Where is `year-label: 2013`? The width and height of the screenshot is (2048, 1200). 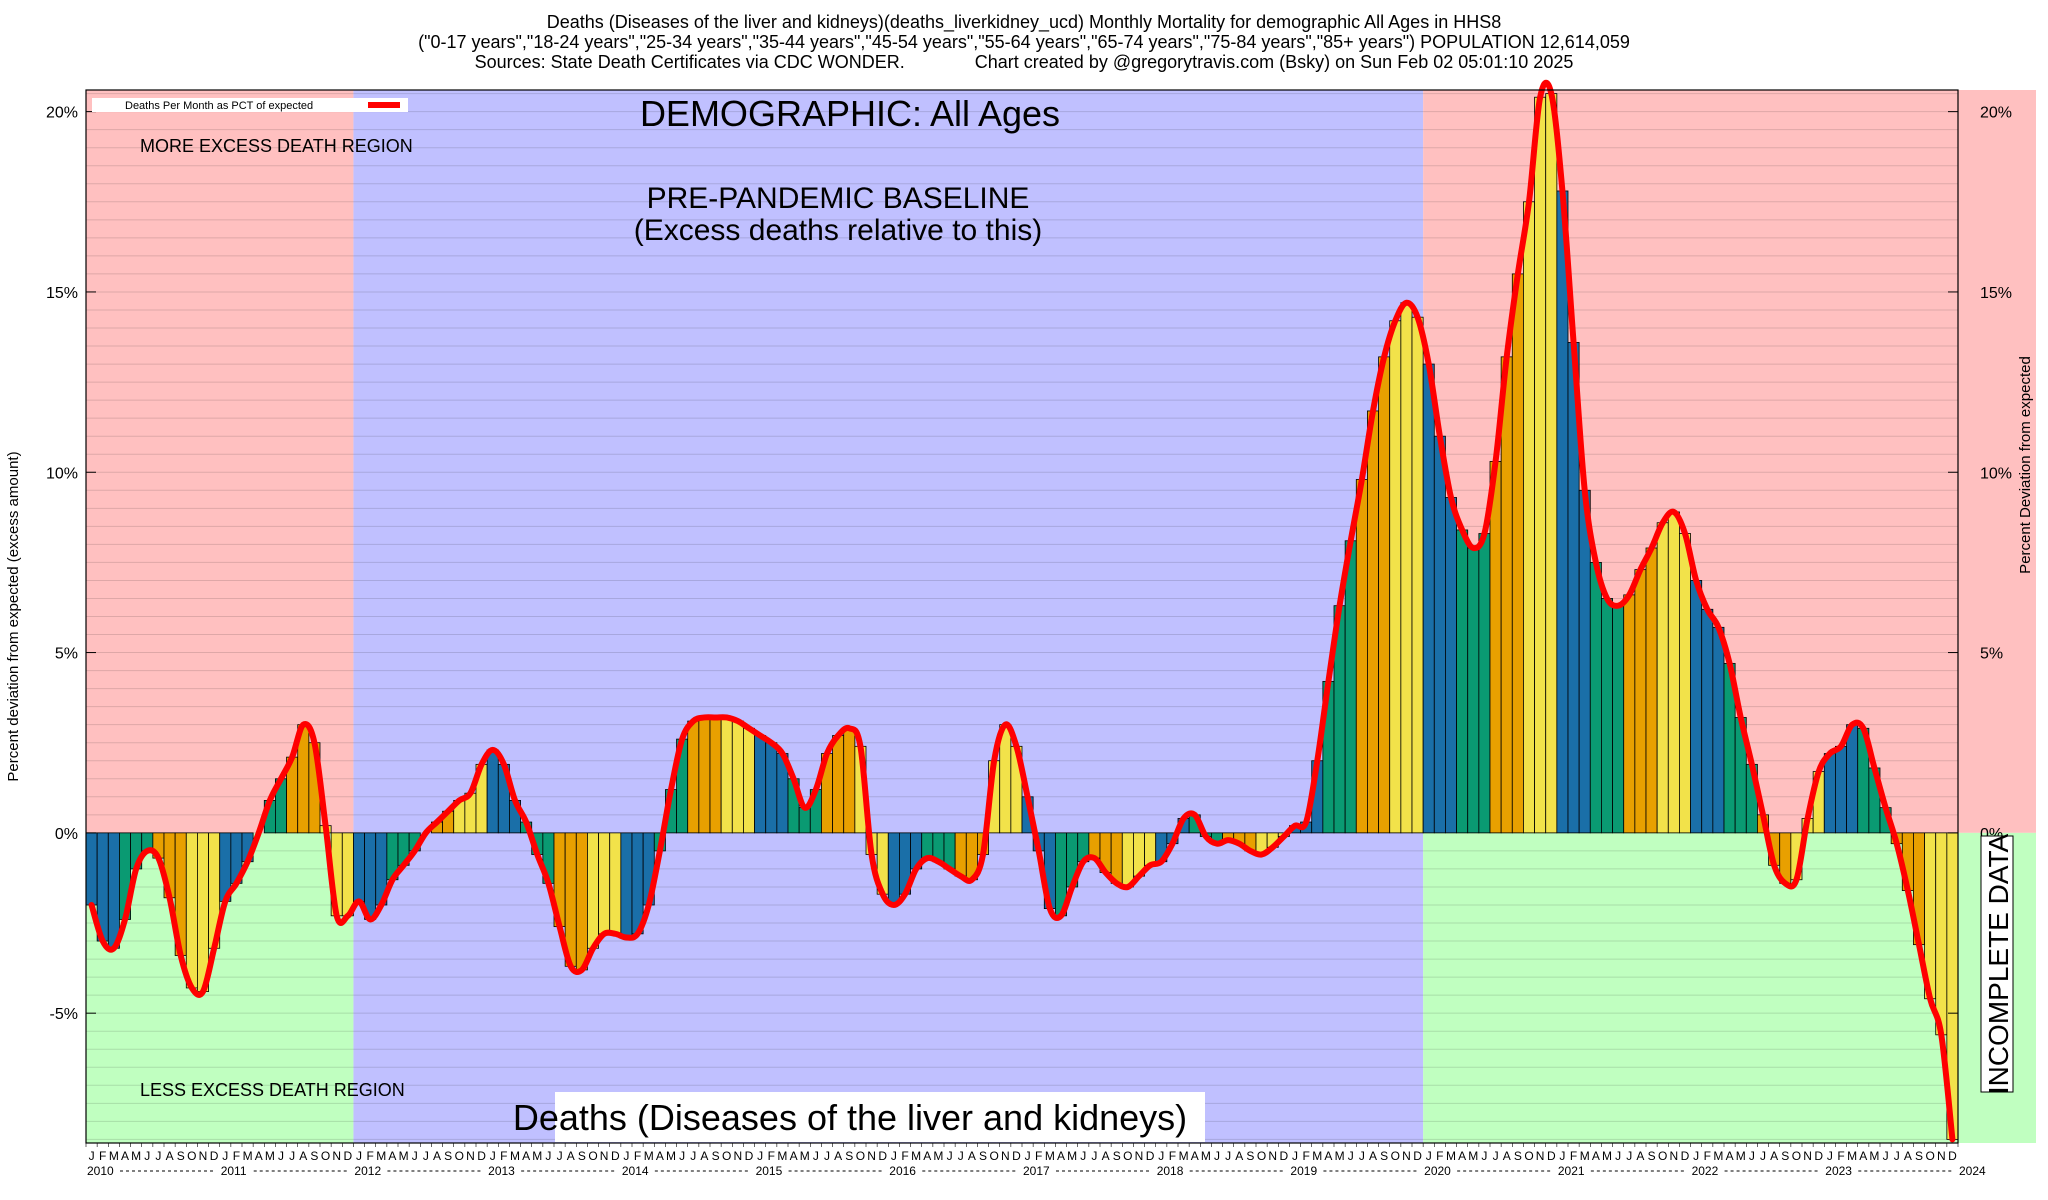 year-label: 2013 is located at coordinates (501, 1171).